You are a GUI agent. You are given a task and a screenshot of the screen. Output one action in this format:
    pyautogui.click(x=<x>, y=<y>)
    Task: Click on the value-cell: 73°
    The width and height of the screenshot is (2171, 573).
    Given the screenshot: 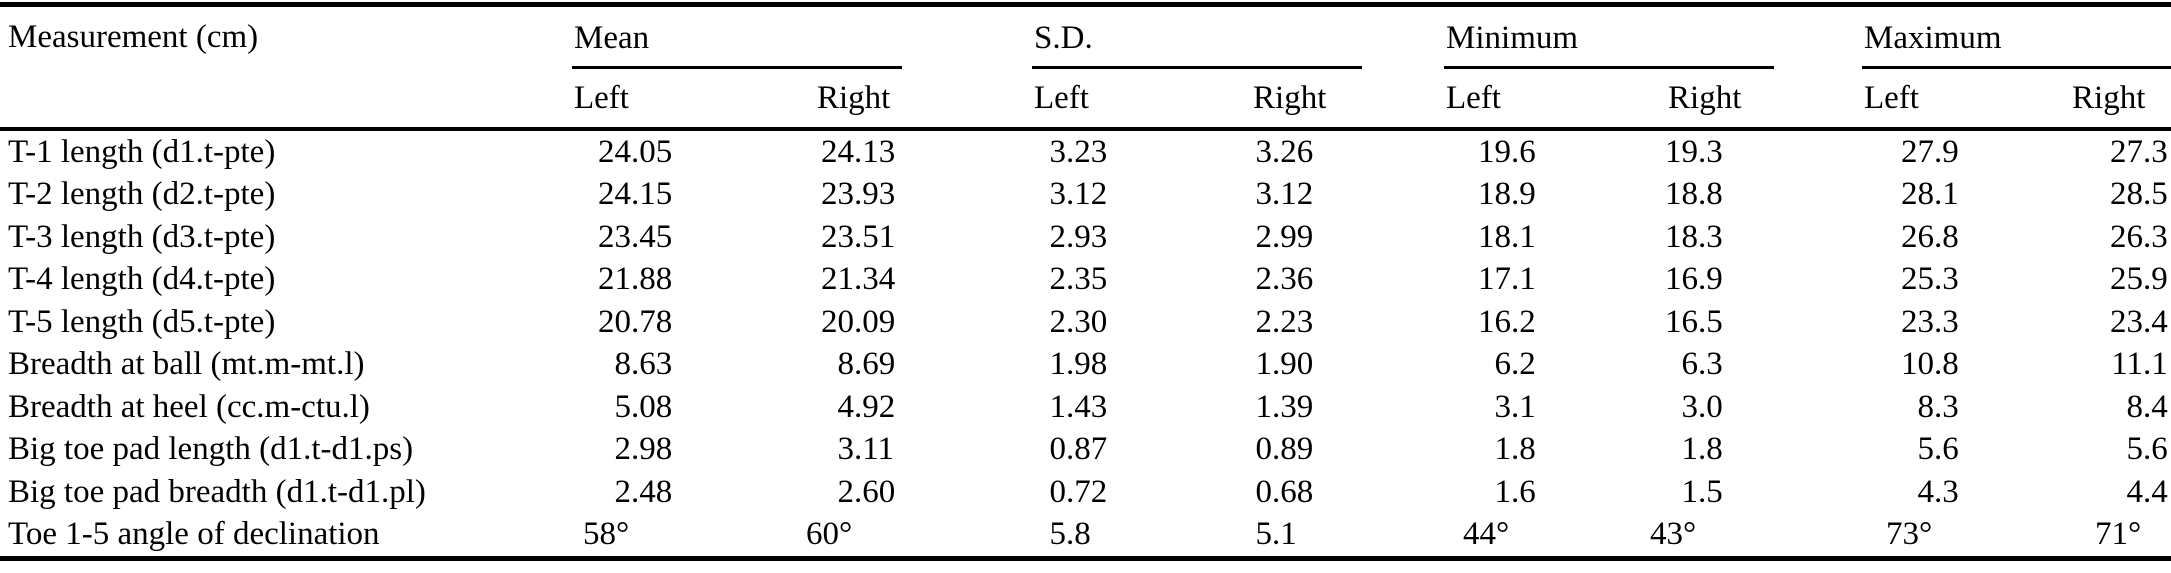 What is the action you would take?
    pyautogui.click(x=1909, y=534)
    